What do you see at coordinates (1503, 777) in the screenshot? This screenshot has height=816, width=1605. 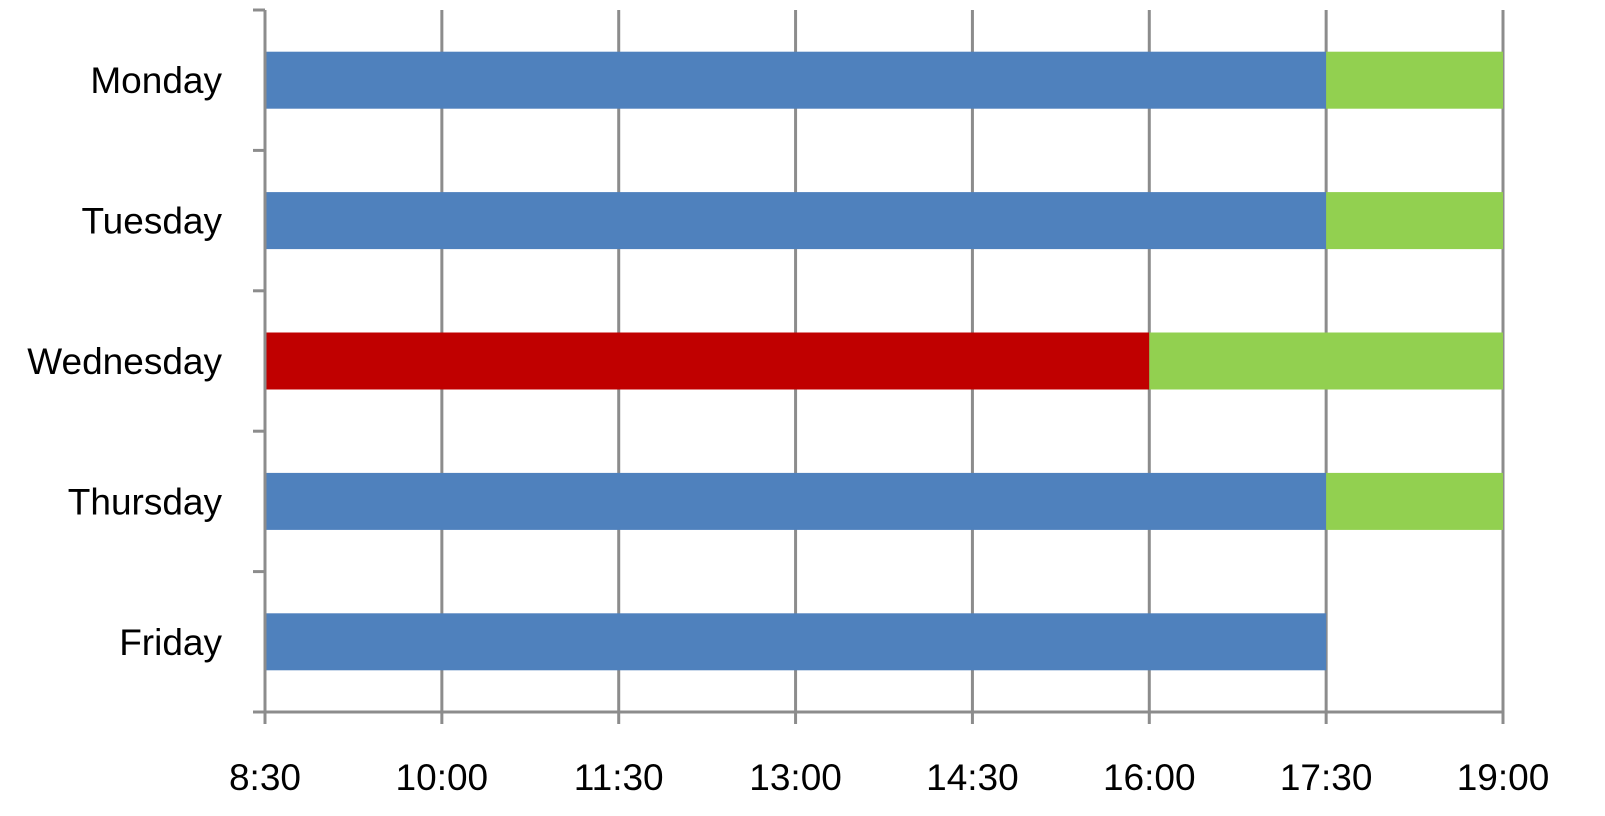 I see `x-tick-label-7: 19:00` at bounding box center [1503, 777].